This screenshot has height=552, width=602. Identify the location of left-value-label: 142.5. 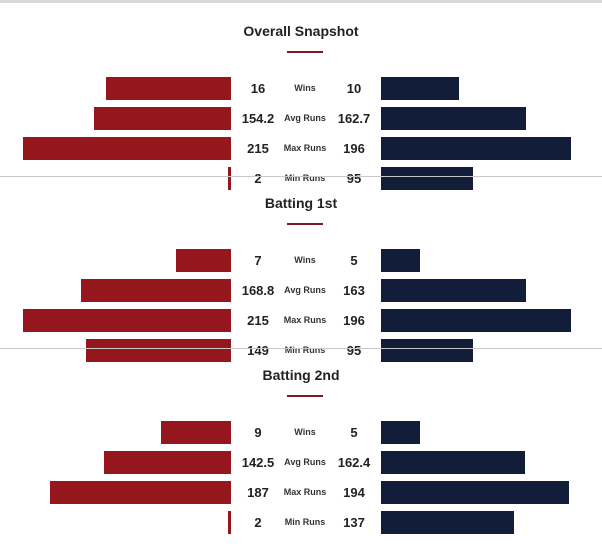
(258, 462).